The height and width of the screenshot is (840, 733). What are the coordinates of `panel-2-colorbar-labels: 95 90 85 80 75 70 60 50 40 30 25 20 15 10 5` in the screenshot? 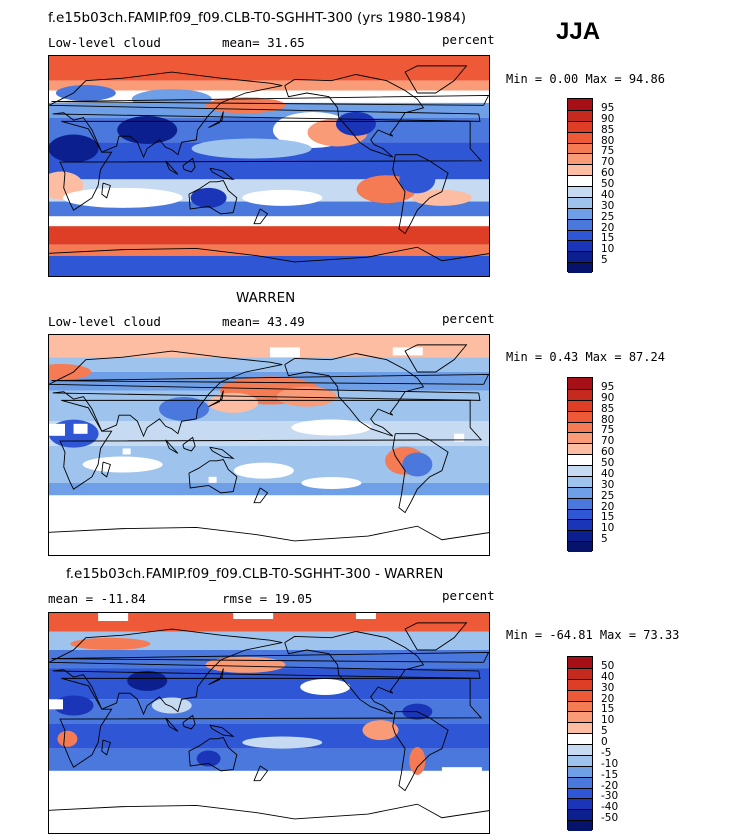 It's located at (621, 464).